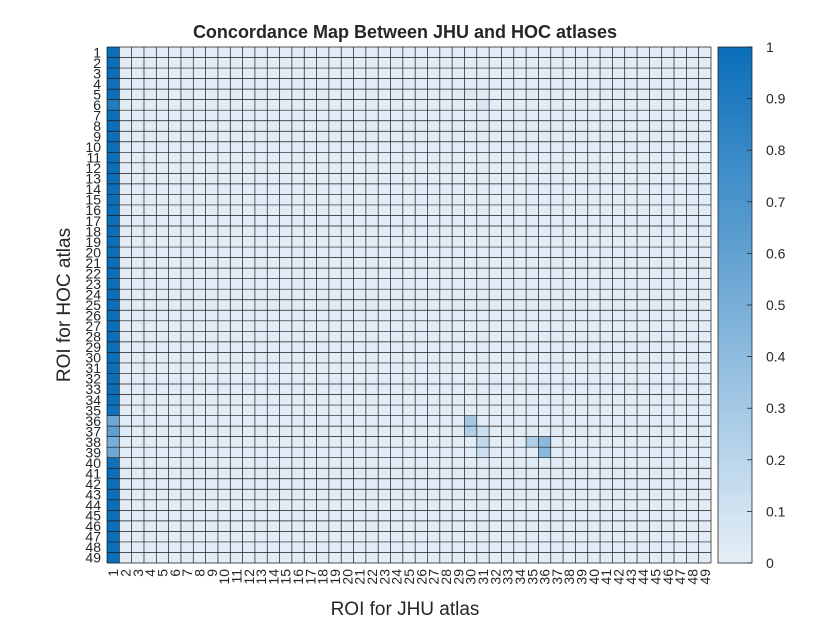  Describe the element at coordinates (776, 150) in the screenshot. I see `colorbar-tick-label: 0.8` at that location.